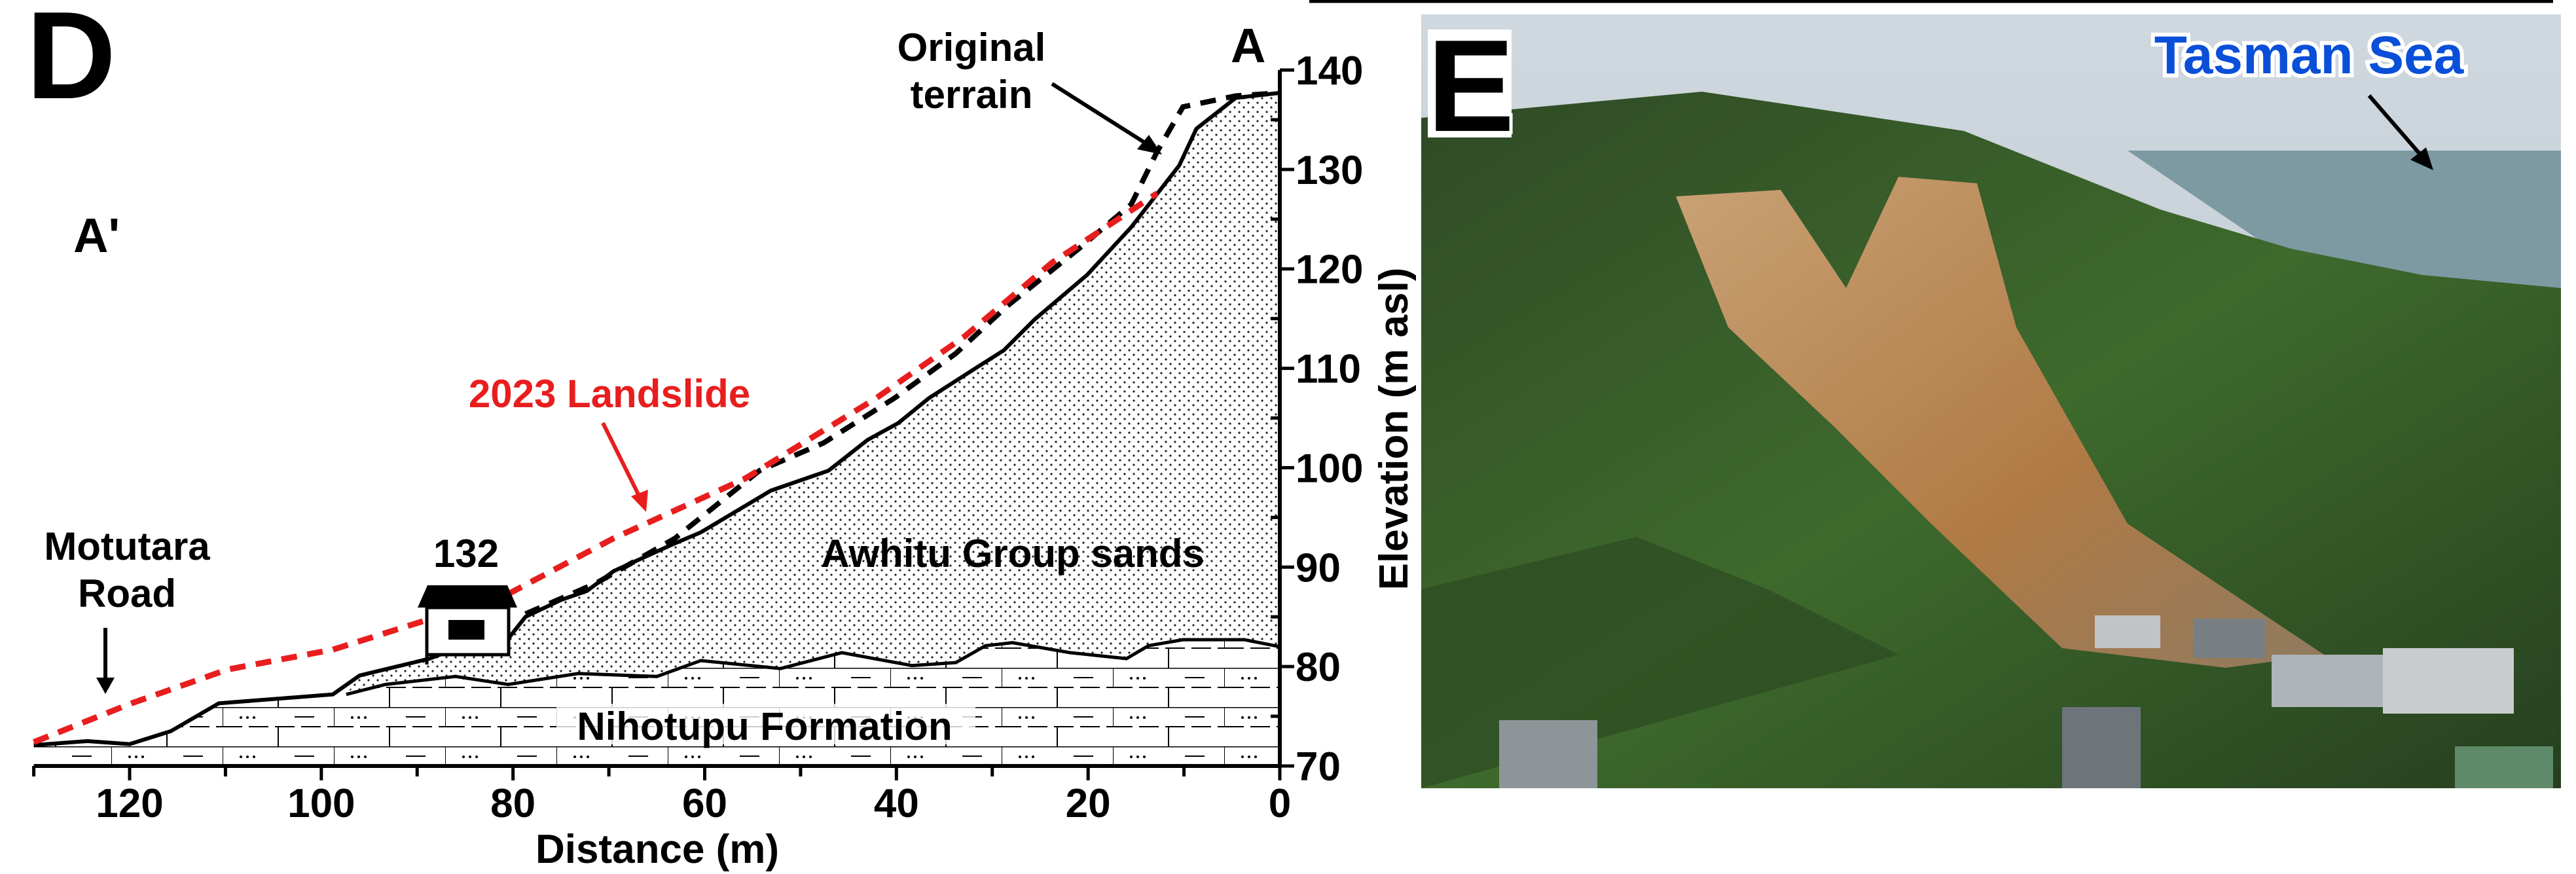 This screenshot has width=2576, height=874. What do you see at coordinates (1318, 767) in the screenshot?
I see `y-tick-label: 70` at bounding box center [1318, 767].